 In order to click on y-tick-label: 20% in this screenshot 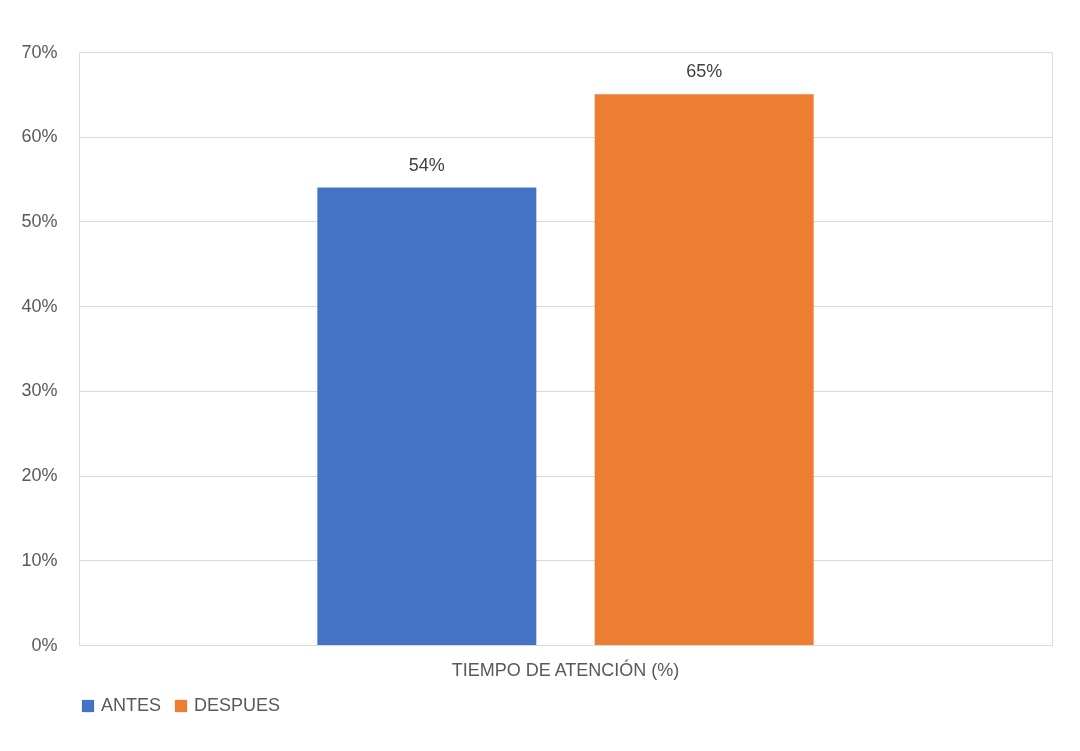, I will do `click(39, 475)`.